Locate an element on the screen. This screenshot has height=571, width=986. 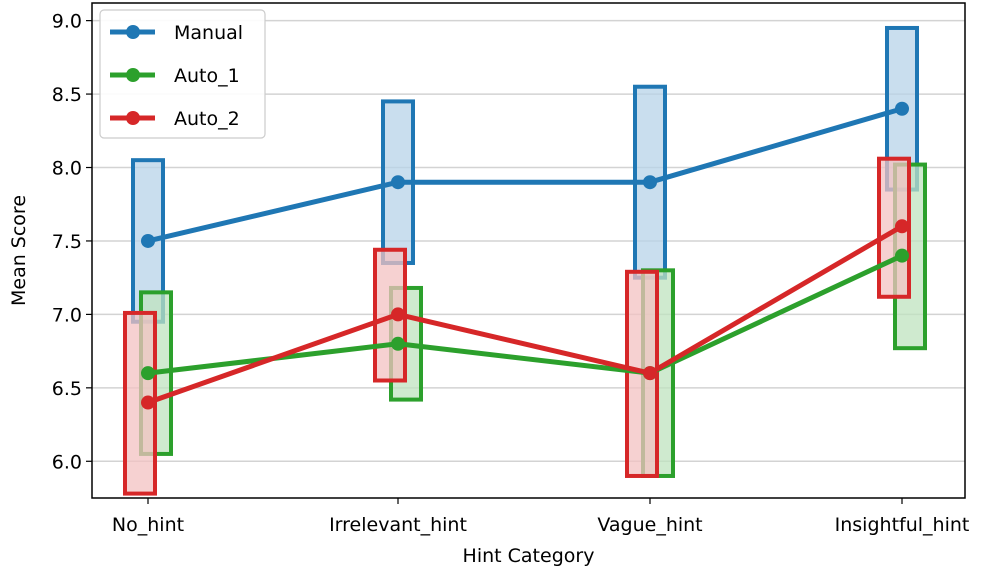
x-axis-label: Hint Category is located at coordinates (529, 556).